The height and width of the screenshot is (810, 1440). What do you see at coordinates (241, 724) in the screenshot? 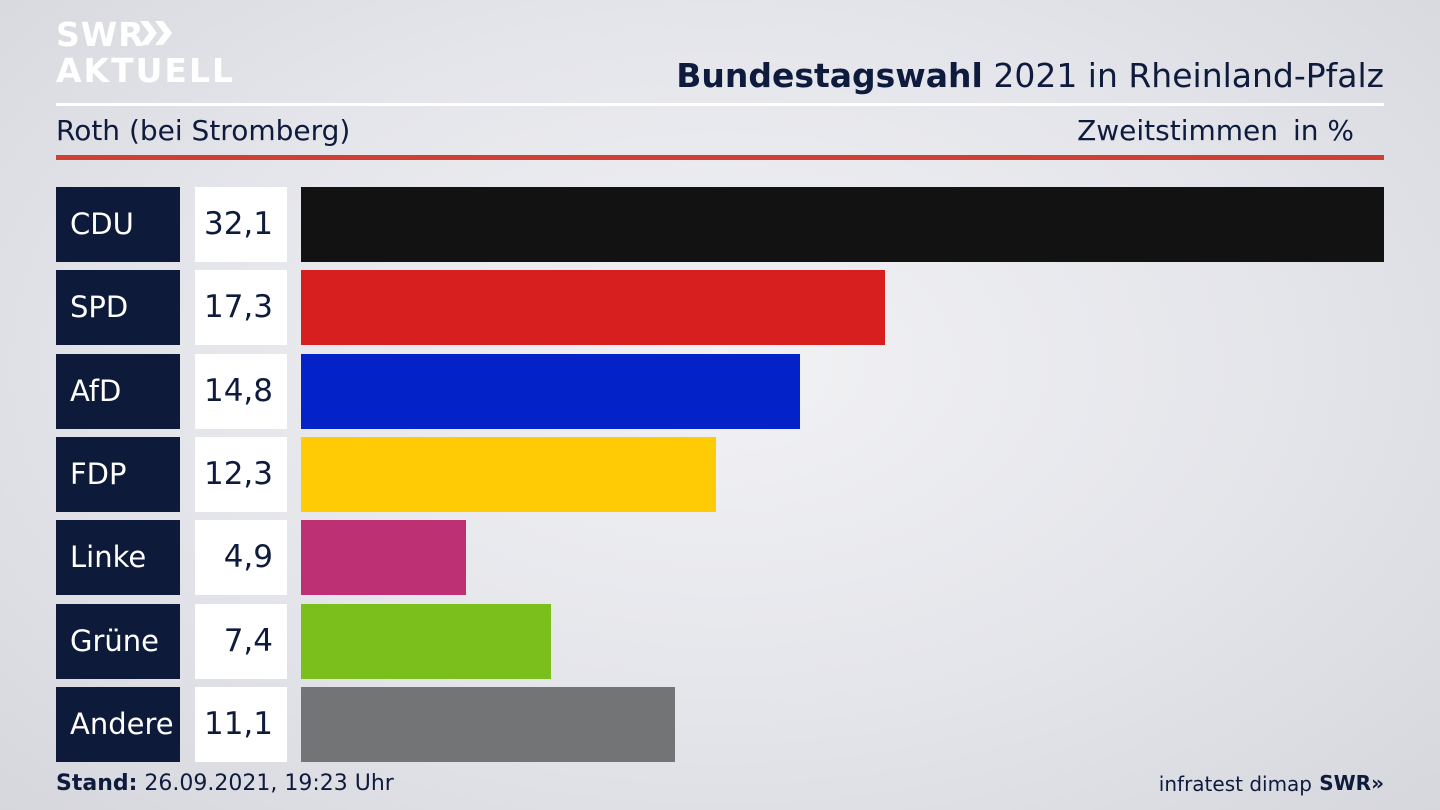
I see `value-label-andere: 11,1` at bounding box center [241, 724].